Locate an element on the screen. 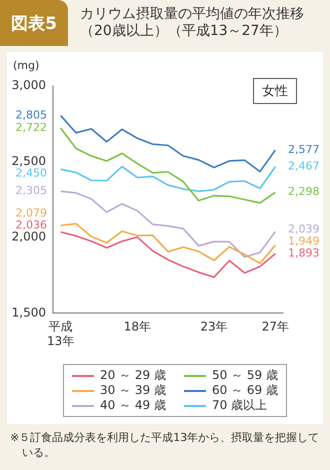  data-label: 2,039 is located at coordinates (304, 229).